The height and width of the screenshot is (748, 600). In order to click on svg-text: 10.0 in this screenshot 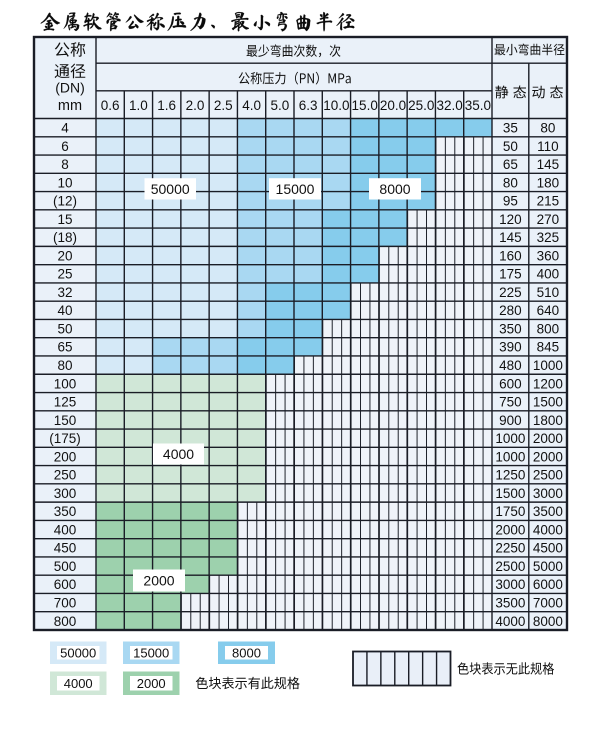, I will do `click(336, 105)`.